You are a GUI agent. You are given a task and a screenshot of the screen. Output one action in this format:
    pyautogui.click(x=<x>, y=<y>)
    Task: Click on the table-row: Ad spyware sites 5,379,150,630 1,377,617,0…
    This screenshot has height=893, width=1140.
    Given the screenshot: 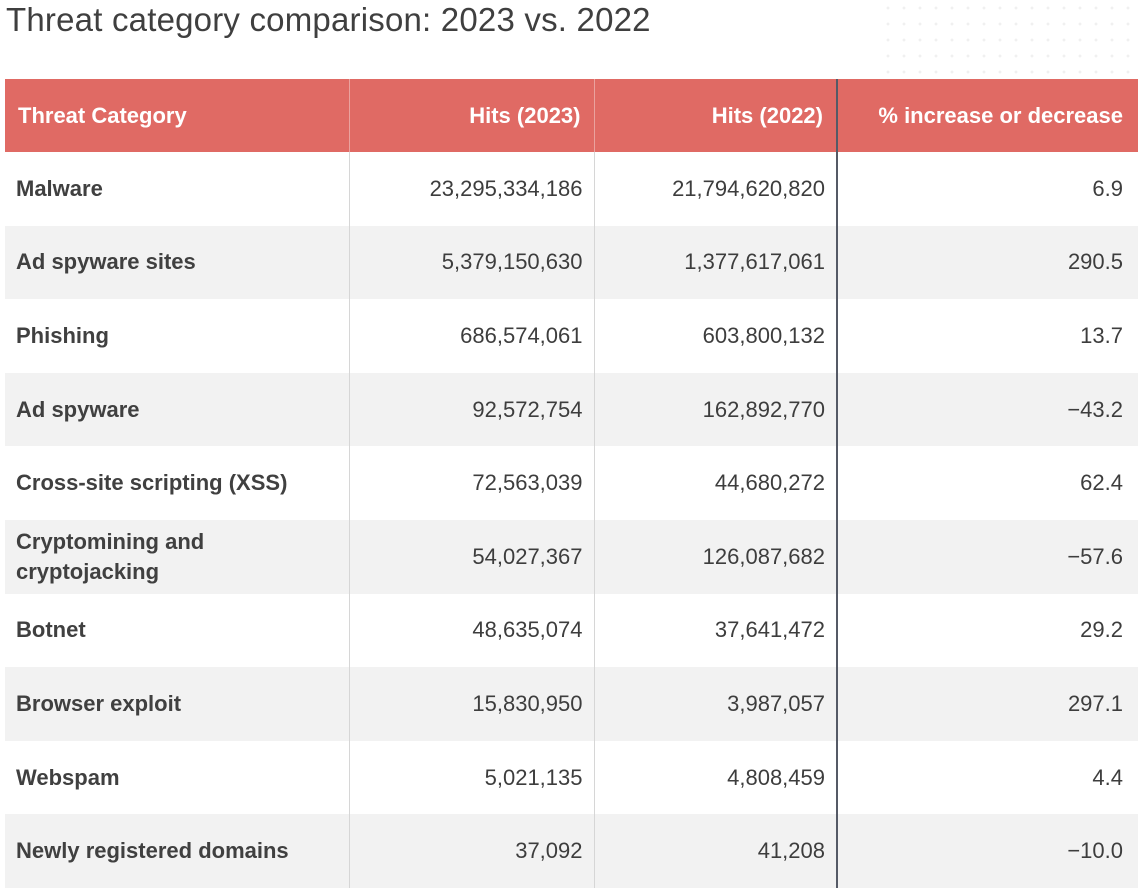 What is the action you would take?
    pyautogui.click(x=571, y=262)
    